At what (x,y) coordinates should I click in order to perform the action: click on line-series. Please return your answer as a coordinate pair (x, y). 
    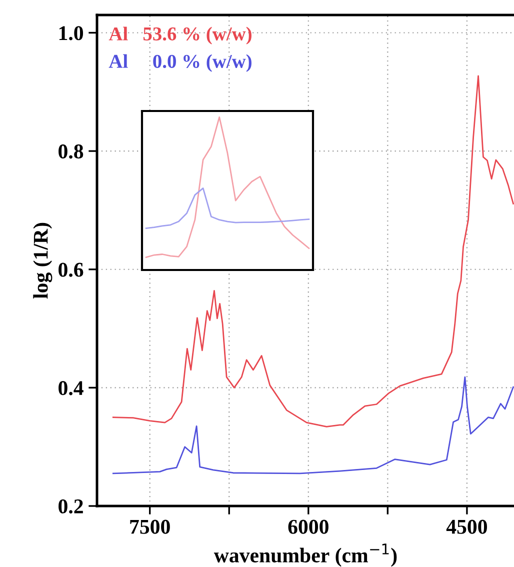
    Looking at the image, I should click on (313, 425).